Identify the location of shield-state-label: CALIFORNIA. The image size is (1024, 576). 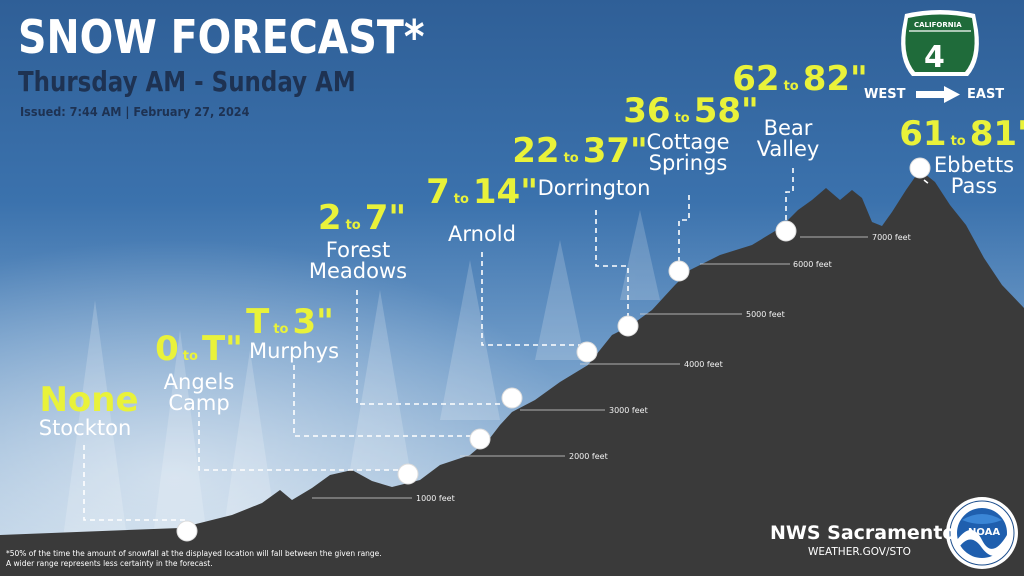
(938, 25).